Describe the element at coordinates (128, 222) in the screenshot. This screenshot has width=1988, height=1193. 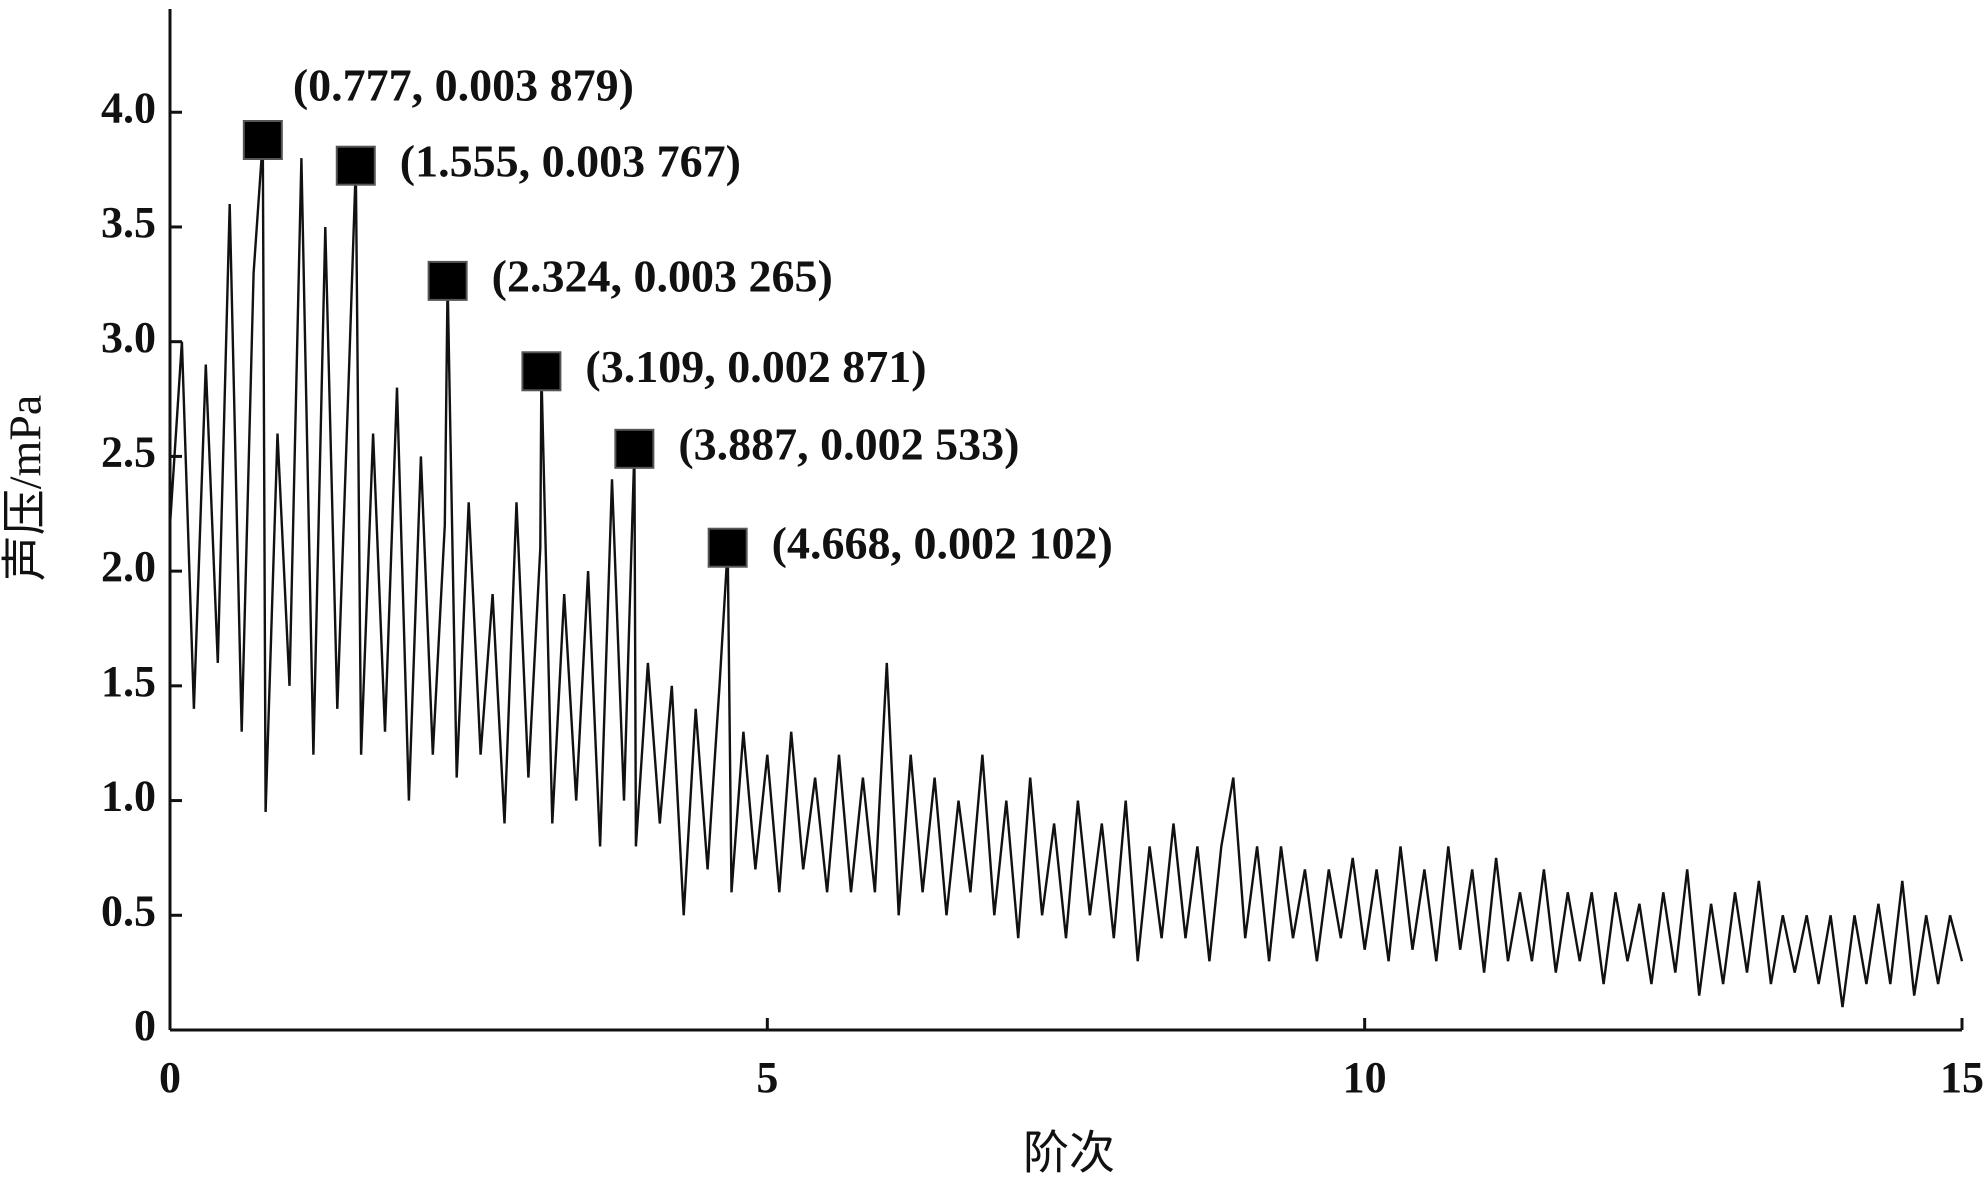
I see `y-tick-label: 3.5` at that location.